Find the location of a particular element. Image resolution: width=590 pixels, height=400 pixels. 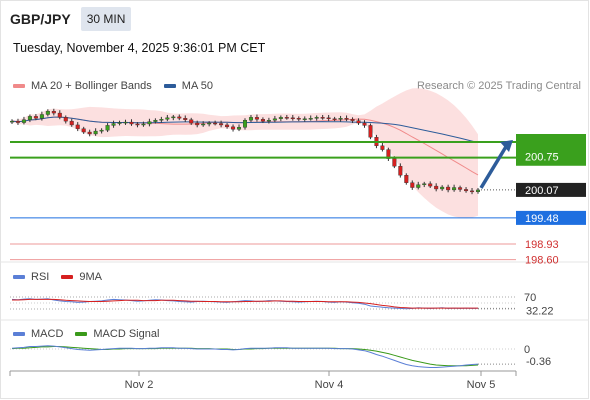

rsi-ma-line is located at coordinates (245, 303).